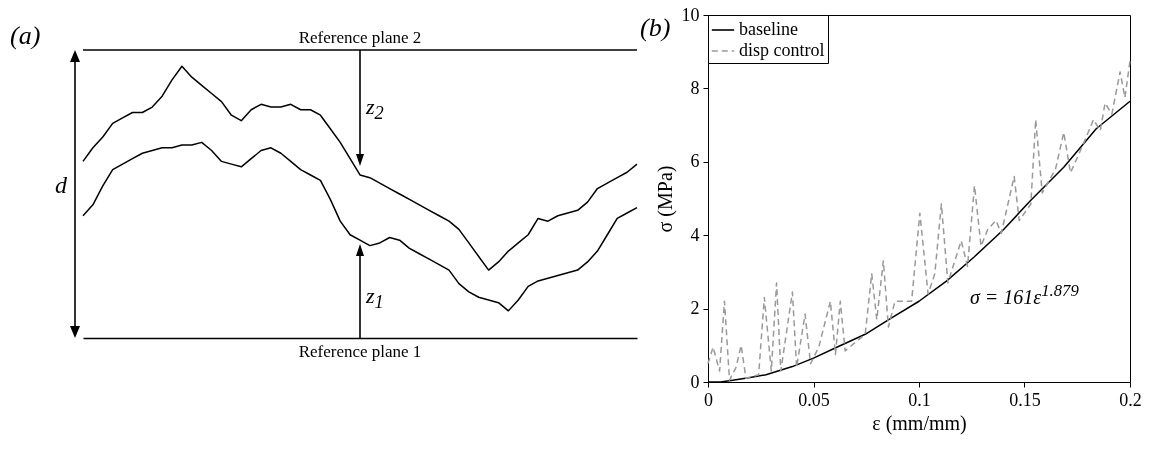 The image size is (1160, 453). Describe the element at coordinates (782, 50) in the screenshot. I see `legend-label: disp control` at that location.